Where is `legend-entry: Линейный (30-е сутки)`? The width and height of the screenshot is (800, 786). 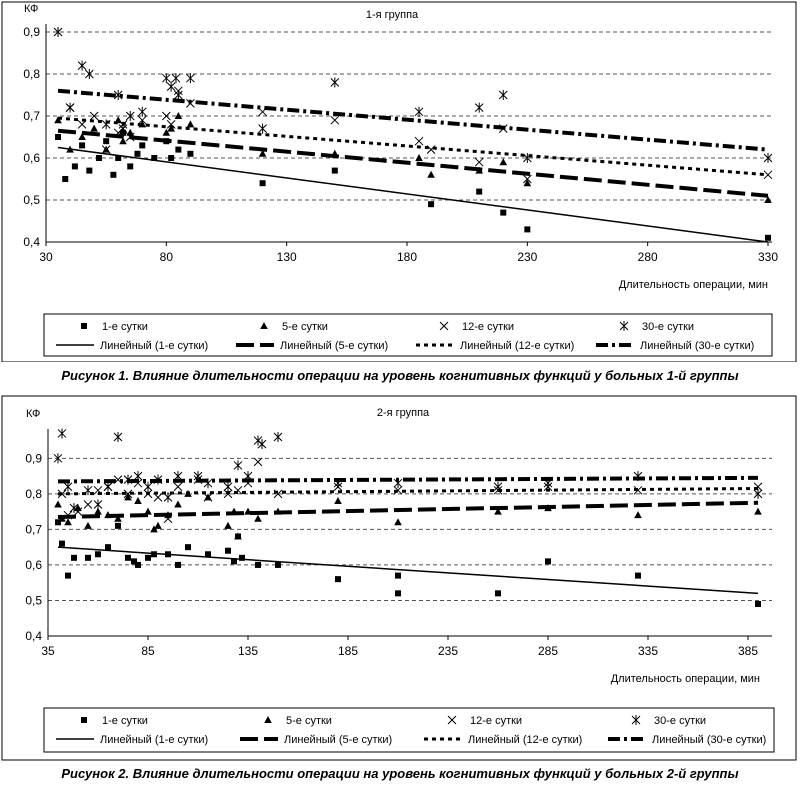
legend-entry: Линейный (30-е сутки) is located at coordinates (709, 740).